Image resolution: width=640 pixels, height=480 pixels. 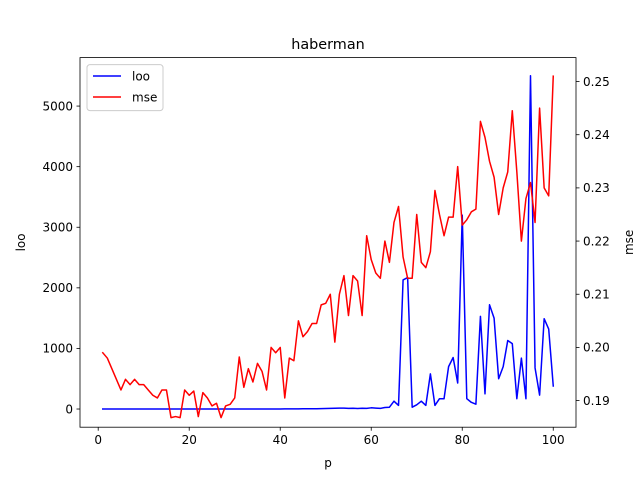 What do you see at coordinates (328, 463) in the screenshot?
I see `x-axis-label: p` at bounding box center [328, 463].